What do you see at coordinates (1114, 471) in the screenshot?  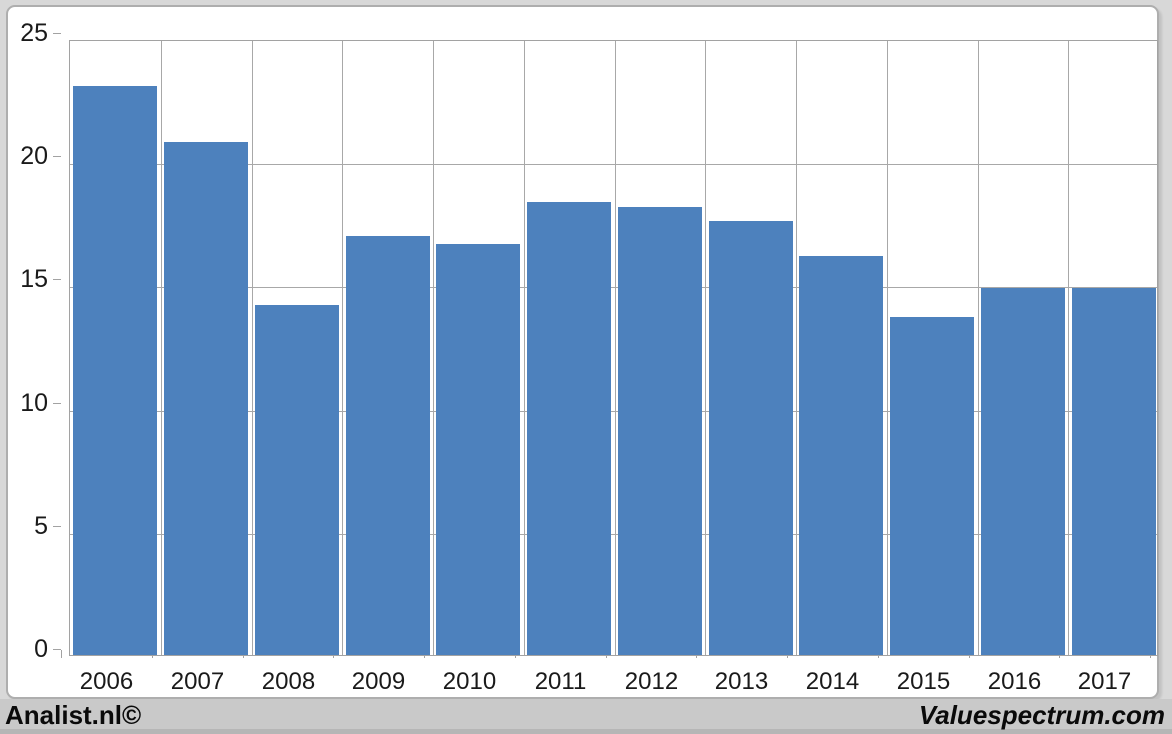 I see `bar-2017` at bounding box center [1114, 471].